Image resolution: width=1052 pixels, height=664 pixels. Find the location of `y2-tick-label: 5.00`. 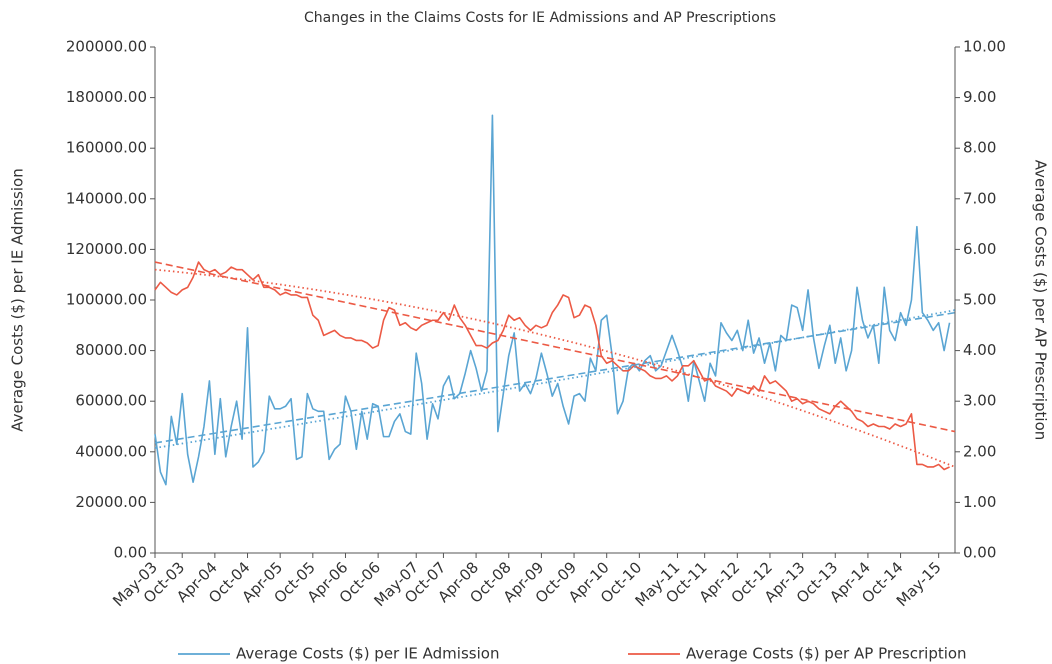

y2-tick-label: 5.00 is located at coordinates (979, 300).